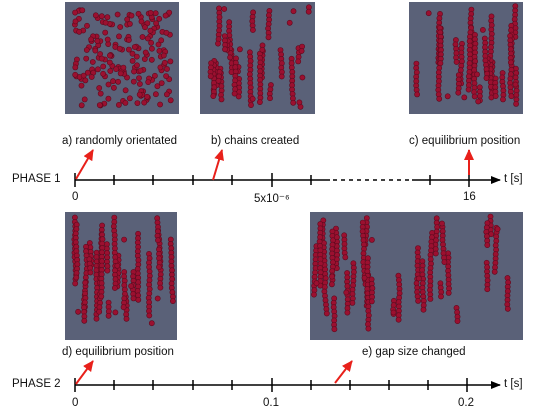 The image size is (552, 413). I want to click on arrow-to-panel-a, so click(84, 164).